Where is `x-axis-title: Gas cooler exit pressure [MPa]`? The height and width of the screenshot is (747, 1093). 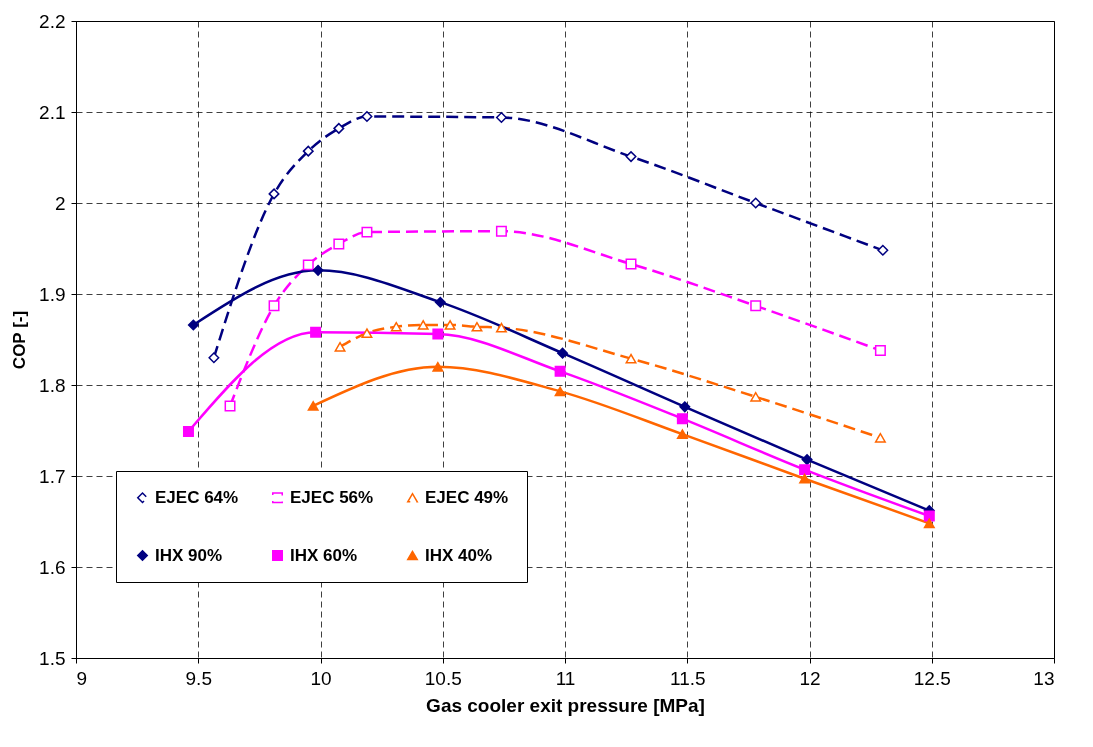
x-axis-title: Gas cooler exit pressure [MPa] is located at coordinates (565, 705).